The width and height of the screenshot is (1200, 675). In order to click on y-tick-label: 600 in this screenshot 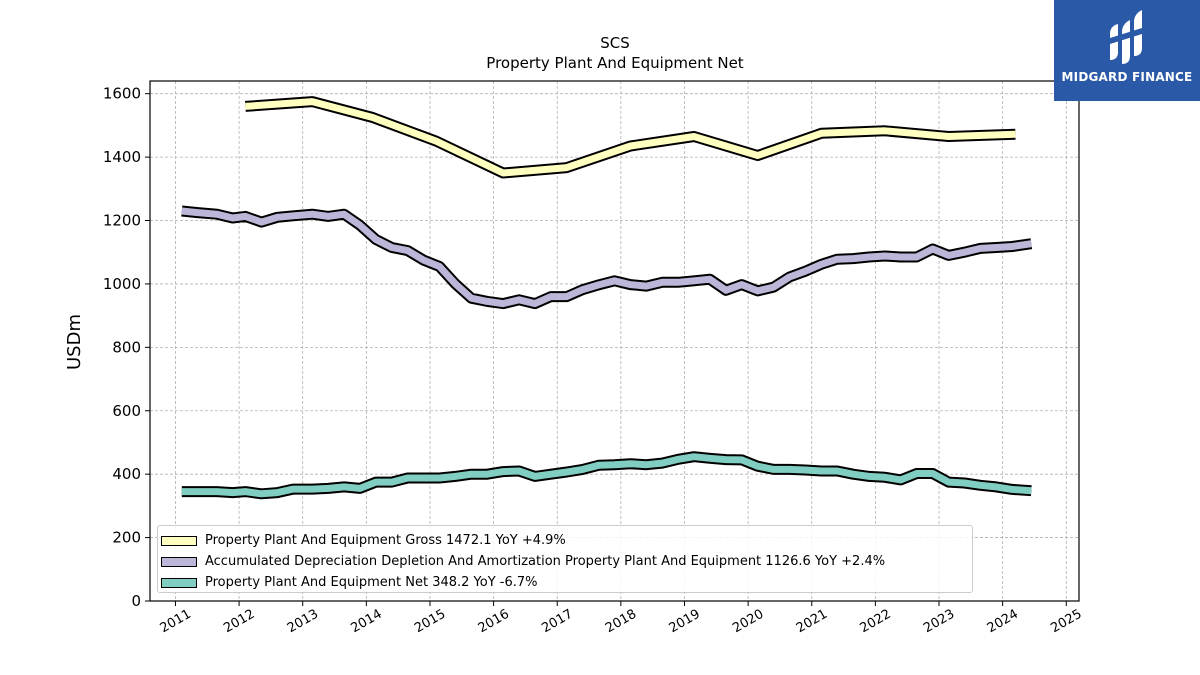, I will do `click(126, 411)`.